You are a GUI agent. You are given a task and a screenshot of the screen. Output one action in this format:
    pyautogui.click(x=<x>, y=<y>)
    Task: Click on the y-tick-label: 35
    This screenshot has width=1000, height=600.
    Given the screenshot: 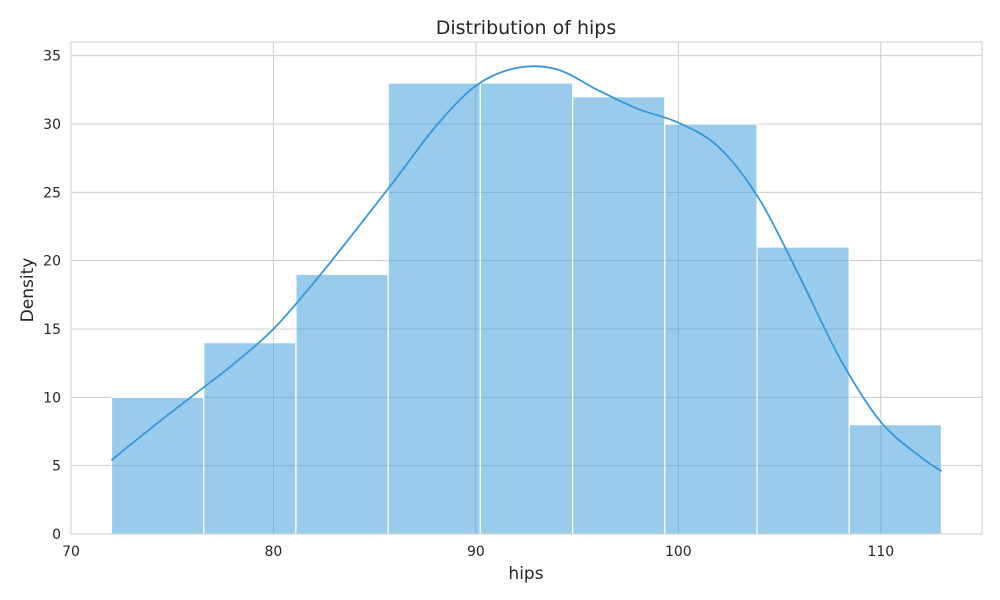 What is the action you would take?
    pyautogui.click(x=52, y=57)
    